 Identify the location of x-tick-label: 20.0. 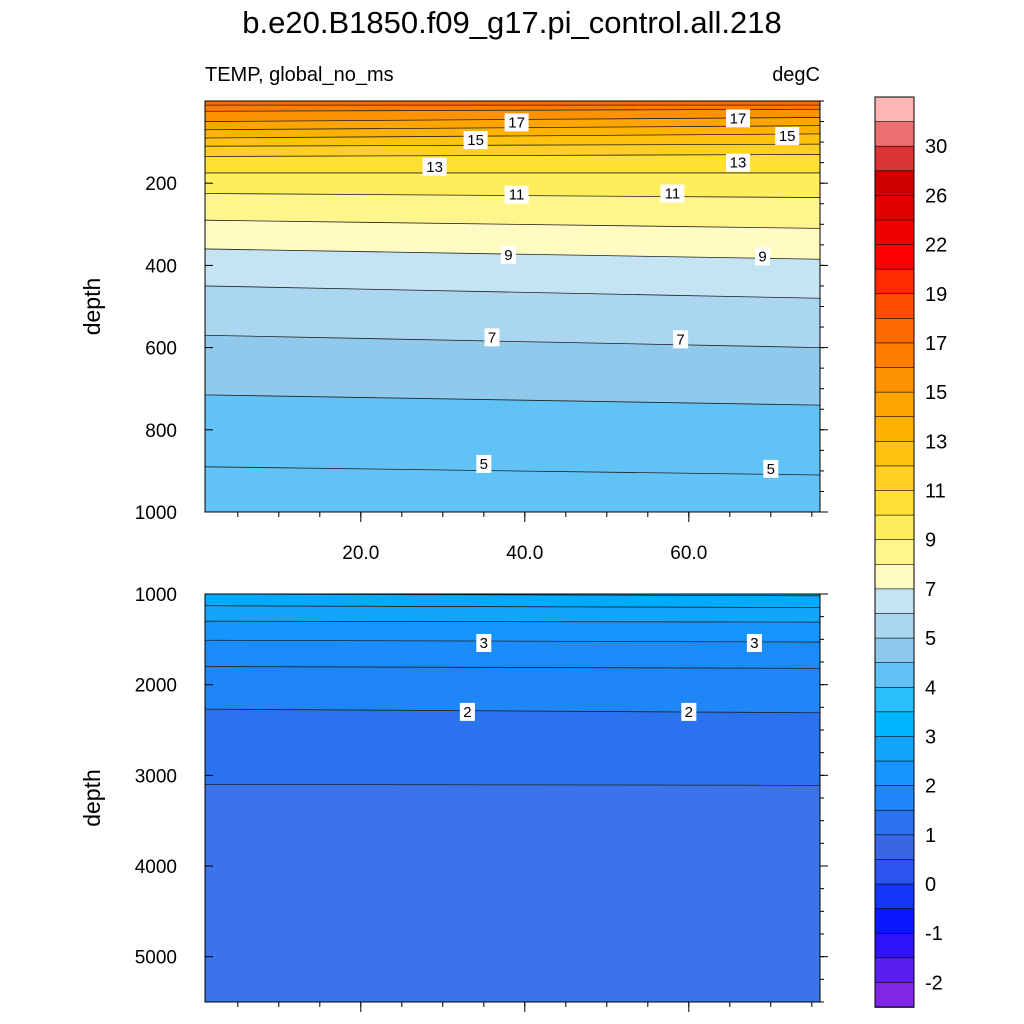
(360, 553).